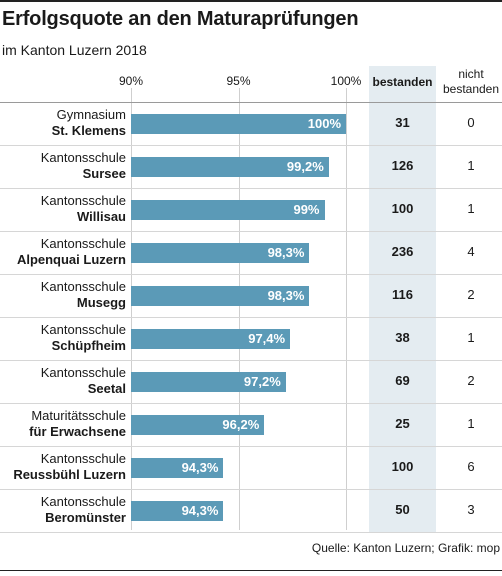 Image resolution: width=502 pixels, height=576 pixels. Describe the element at coordinates (238, 81) in the screenshot. I see `x-tick-label: 95%` at that location.